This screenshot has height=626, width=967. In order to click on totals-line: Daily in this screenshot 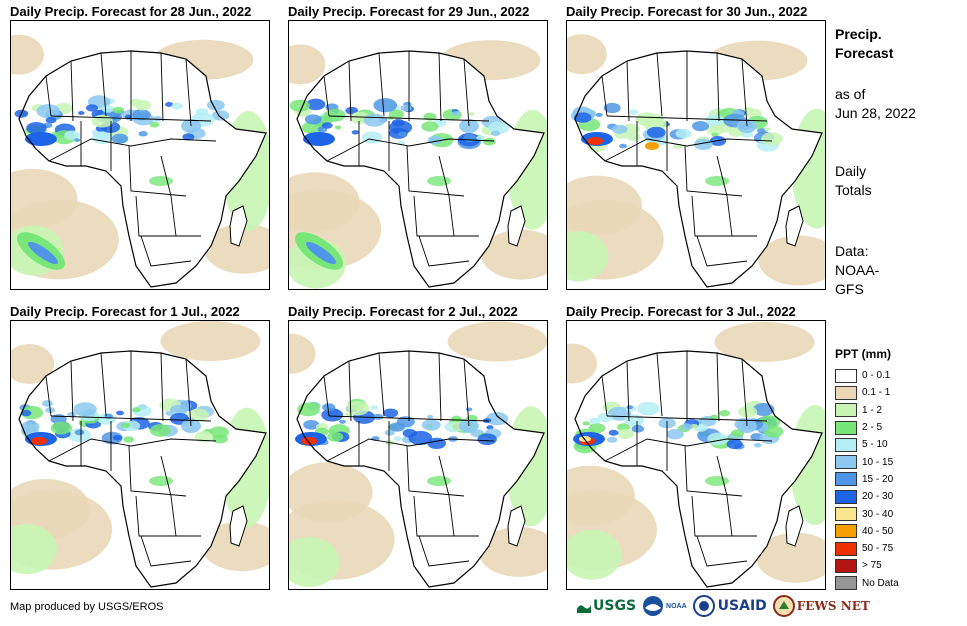, I will do `click(851, 171)`.